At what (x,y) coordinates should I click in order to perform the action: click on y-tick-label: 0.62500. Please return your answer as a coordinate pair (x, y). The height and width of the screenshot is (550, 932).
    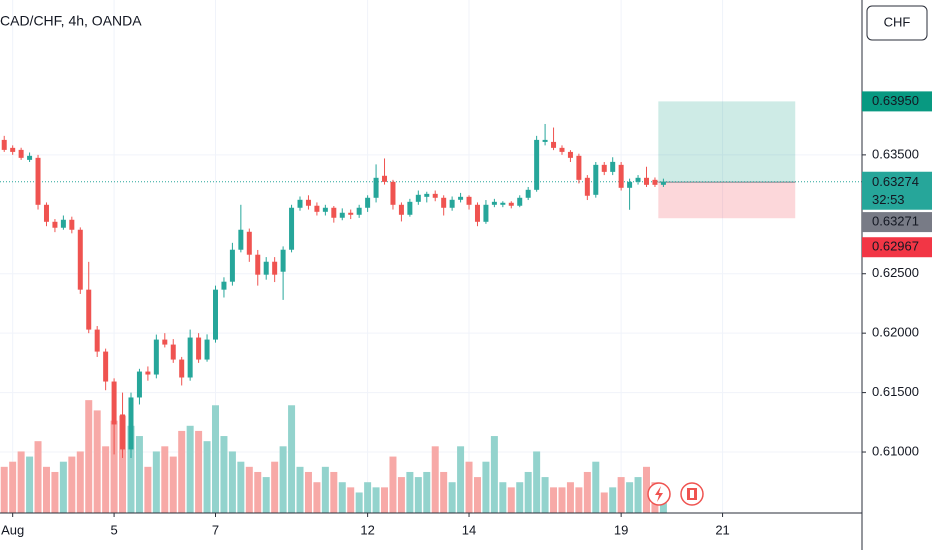
    Looking at the image, I should click on (895, 272).